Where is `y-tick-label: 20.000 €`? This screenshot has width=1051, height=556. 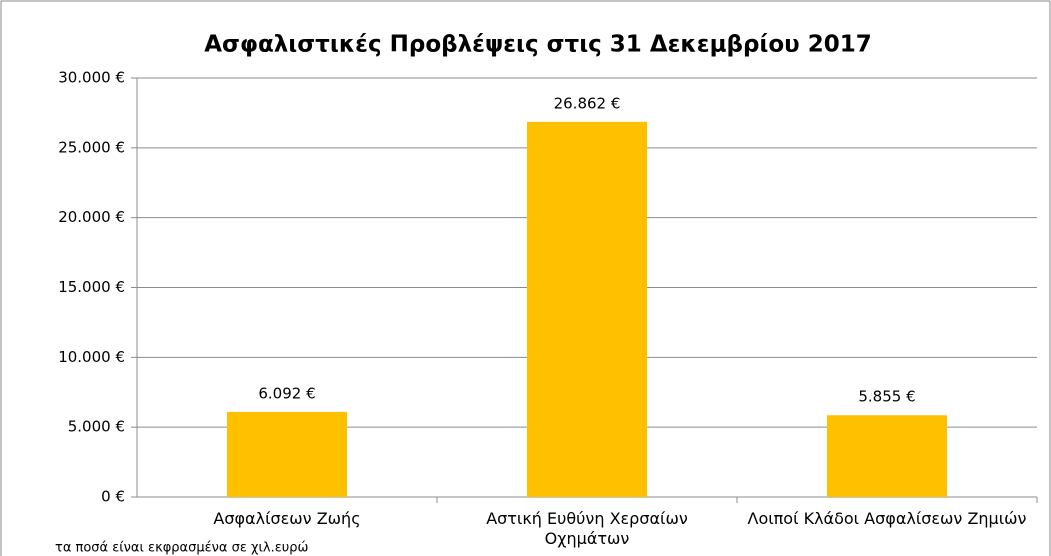 y-tick-label: 20.000 € is located at coordinates (91, 217).